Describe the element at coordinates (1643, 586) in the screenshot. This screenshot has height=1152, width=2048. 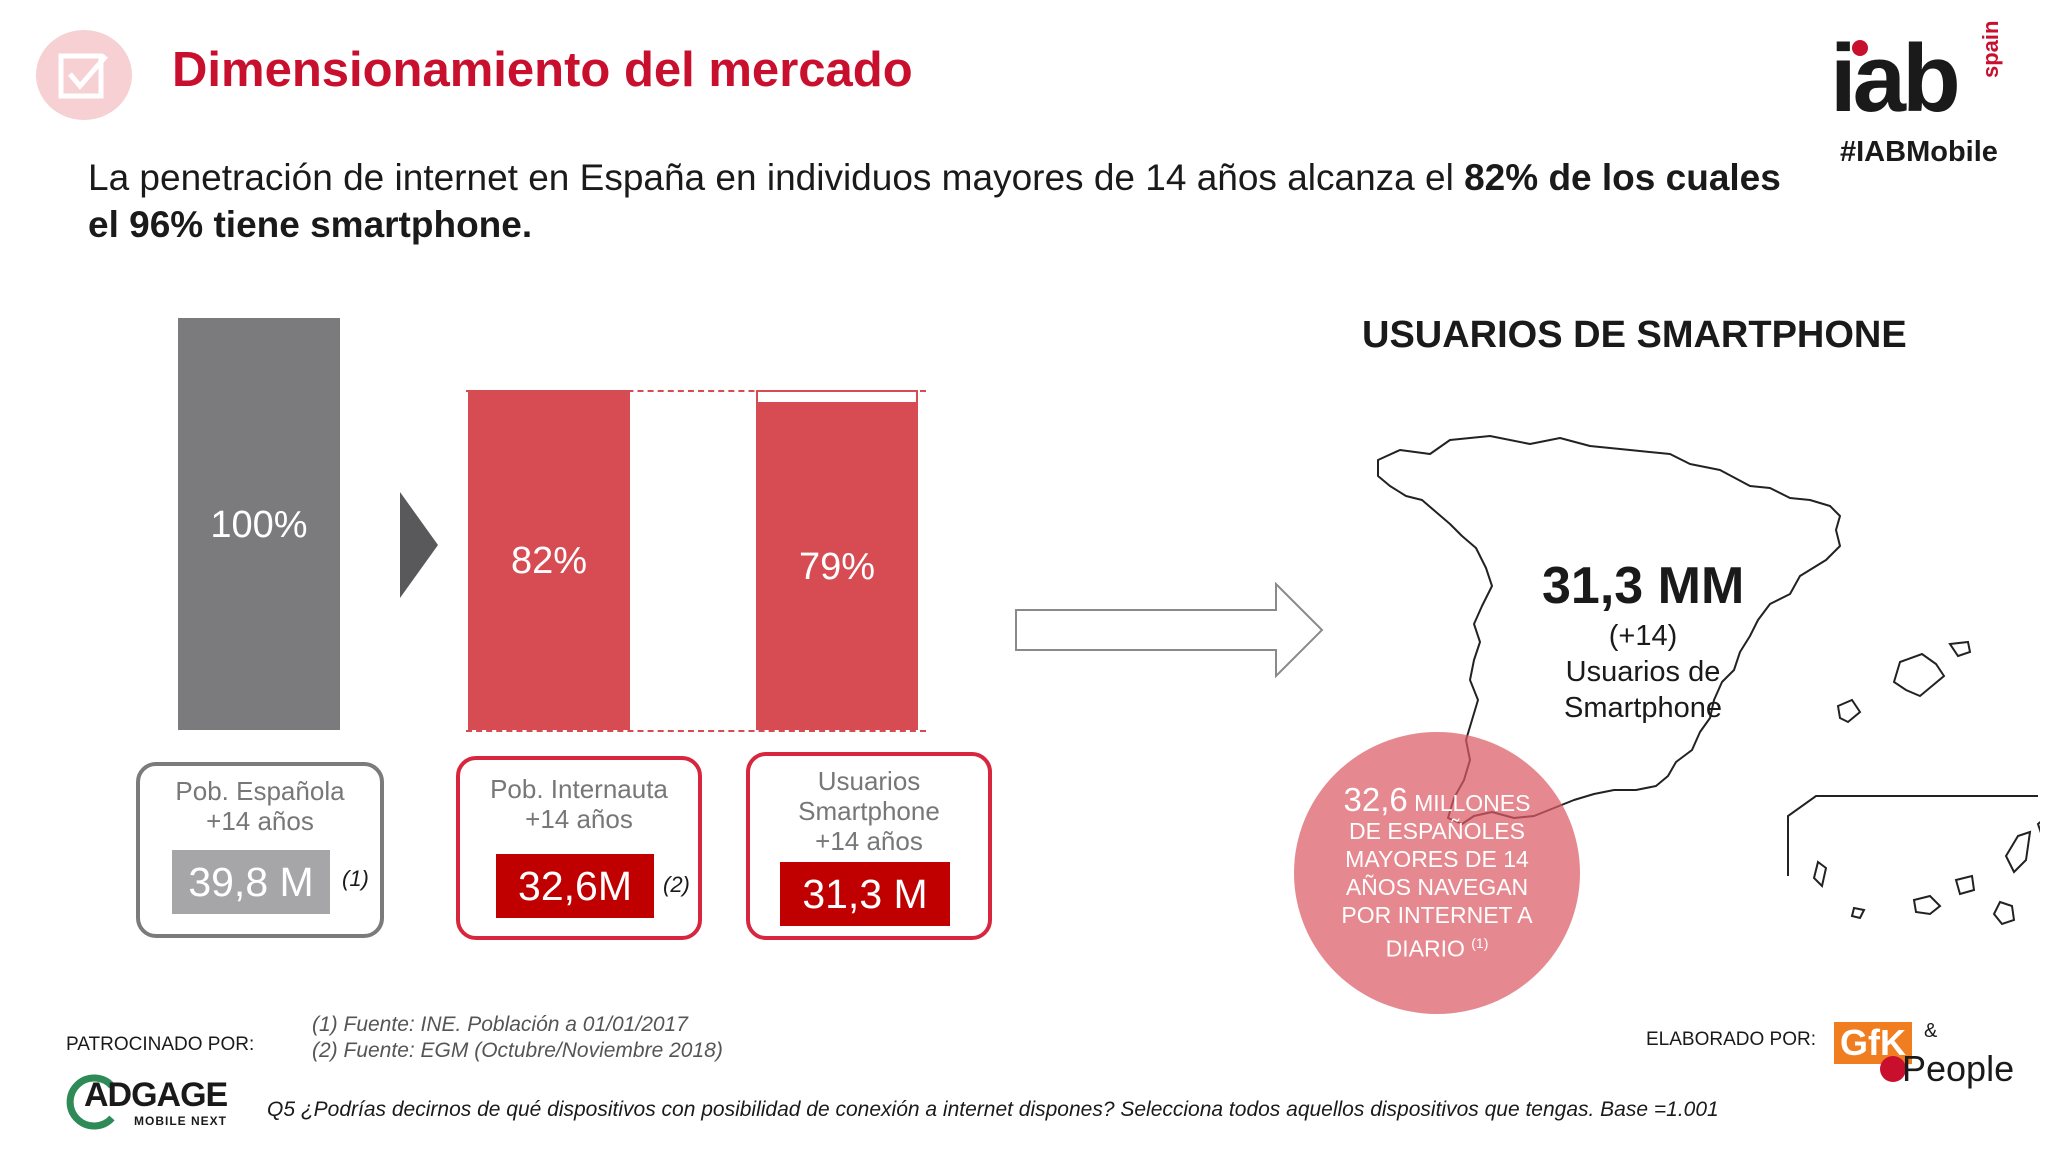
I see `smartphone-users-value: 31,3 MM` at that location.